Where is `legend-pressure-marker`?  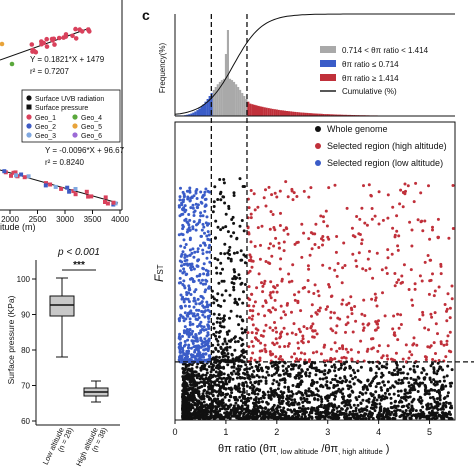
legend-pressure-marker is located at coordinates (29, 107).